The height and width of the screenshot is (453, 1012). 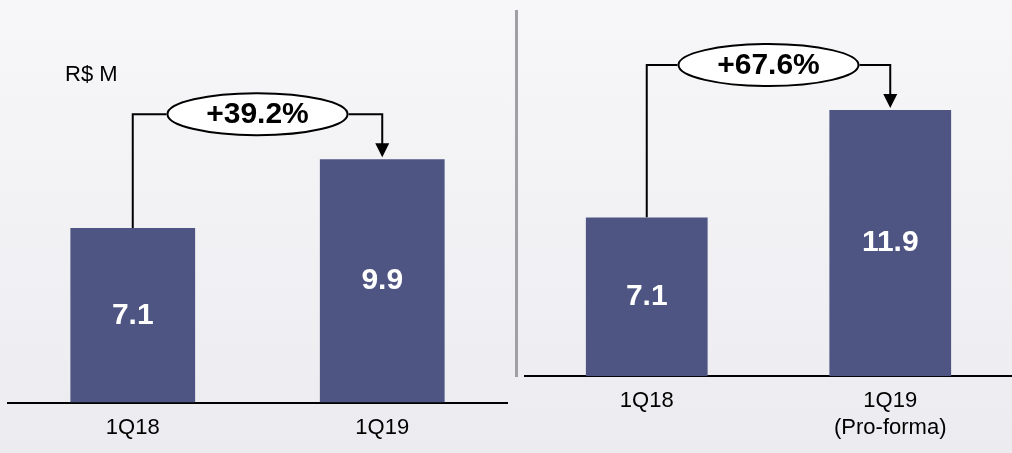 I want to click on data-label: 11.9, so click(x=890, y=241).